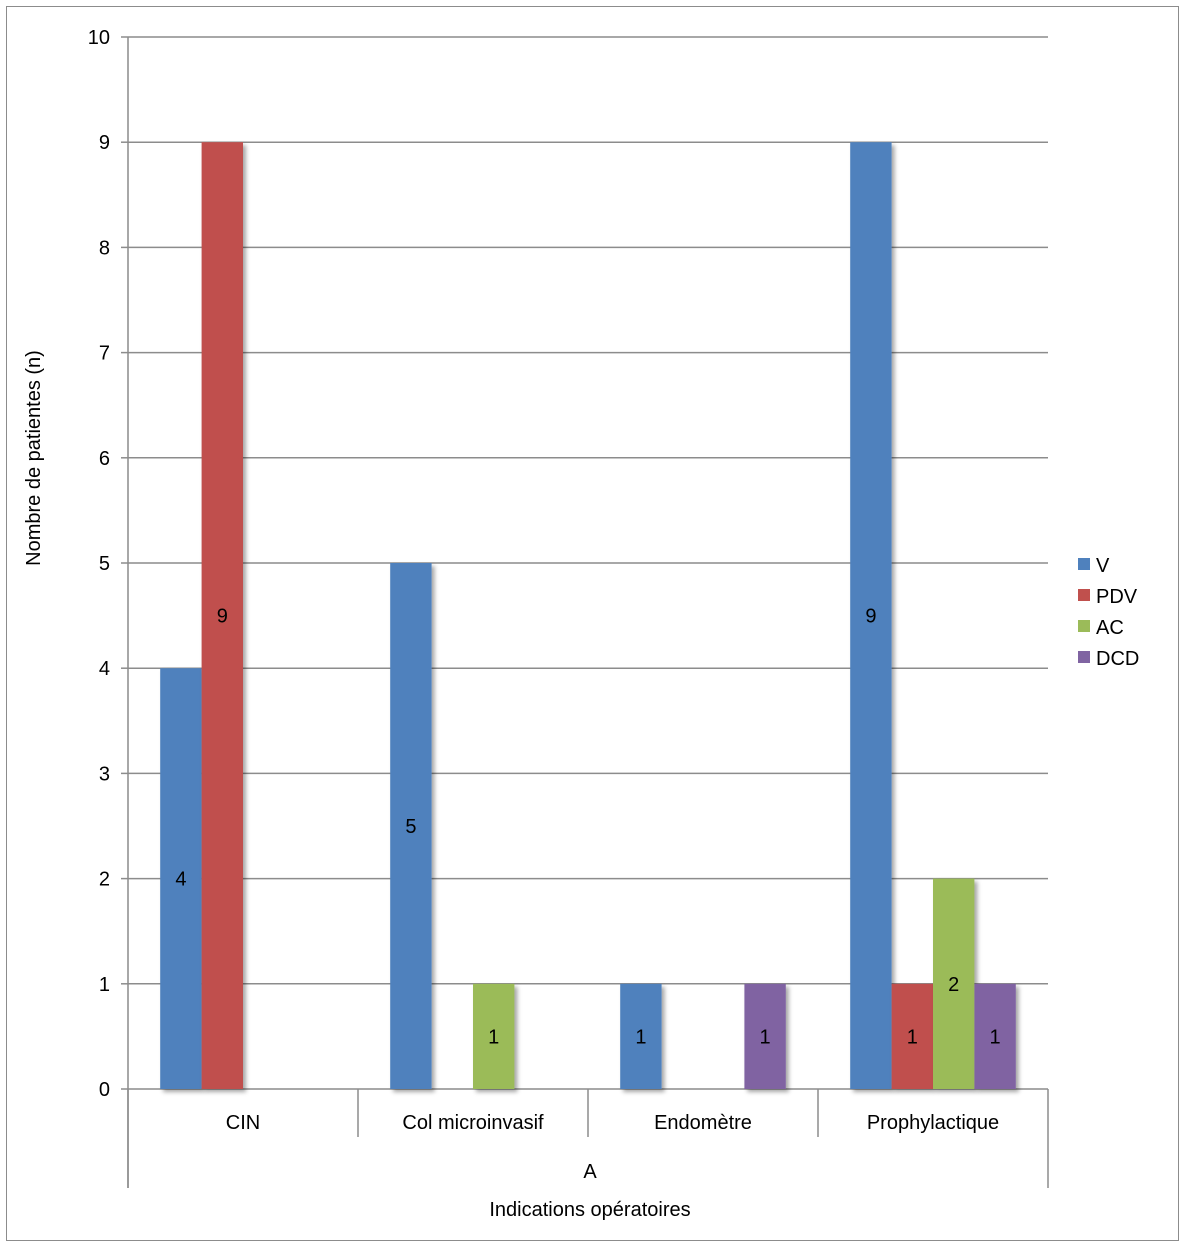  Describe the element at coordinates (104, 880) in the screenshot. I see `y-tick-label: 2` at that location.